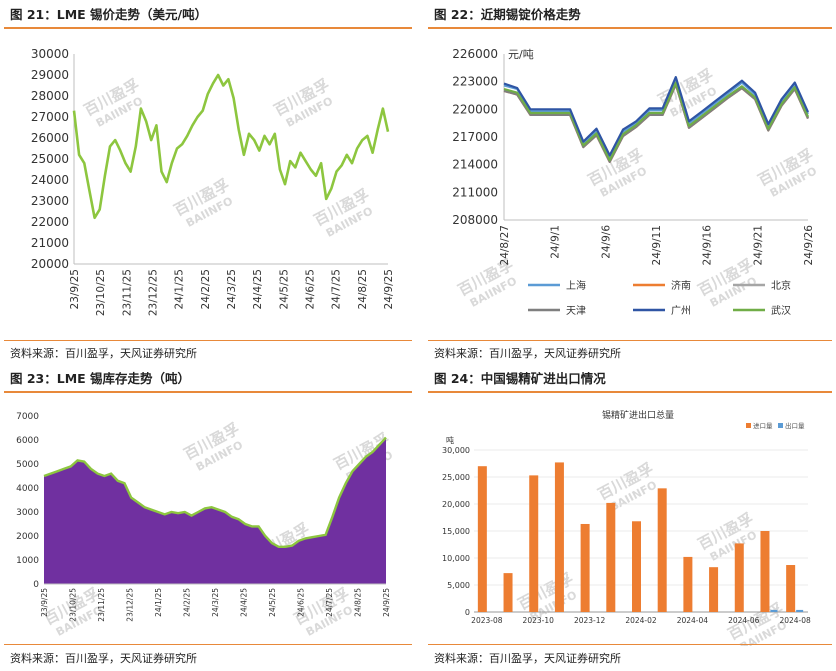 The height and width of the screenshot is (671, 836). Describe the element at coordinates (50, 222) in the screenshot. I see `y-tick-label: 22000` at that location.